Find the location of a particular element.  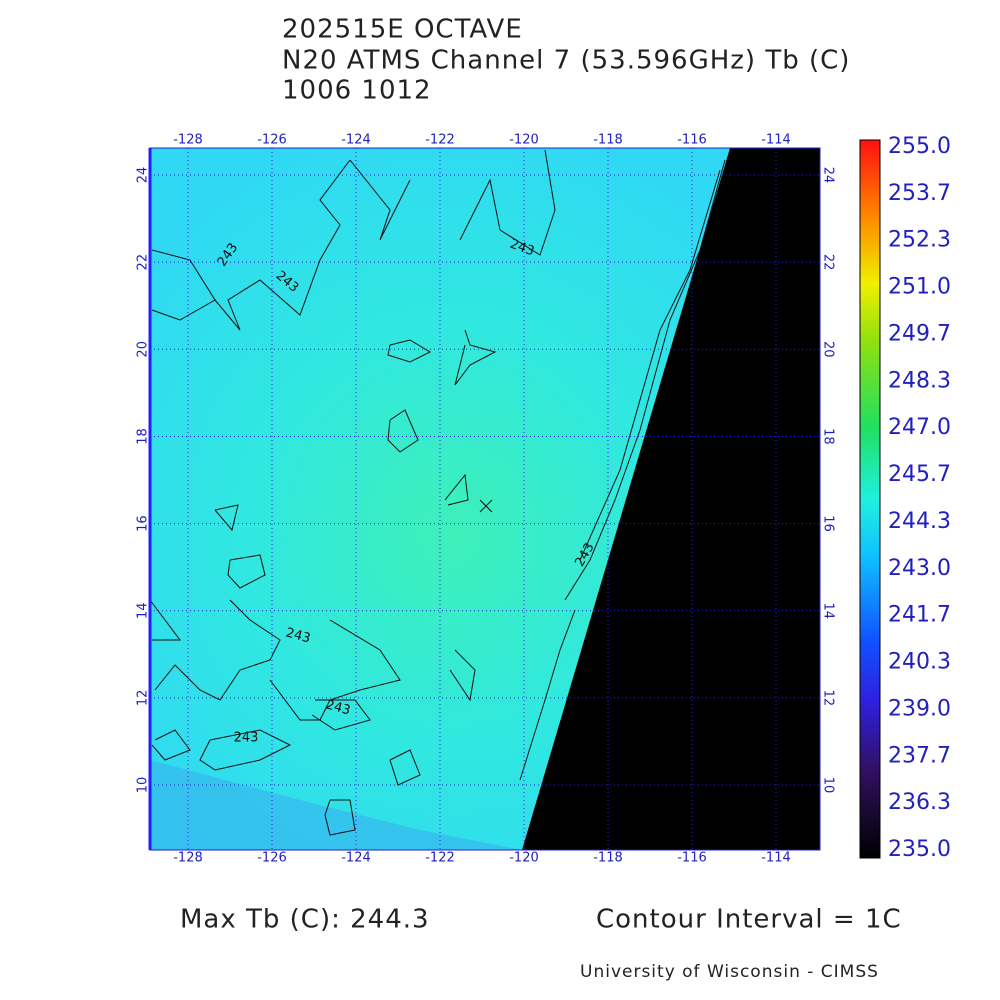

max-tb: Max Tb (C): 244.3 is located at coordinates (305, 920).